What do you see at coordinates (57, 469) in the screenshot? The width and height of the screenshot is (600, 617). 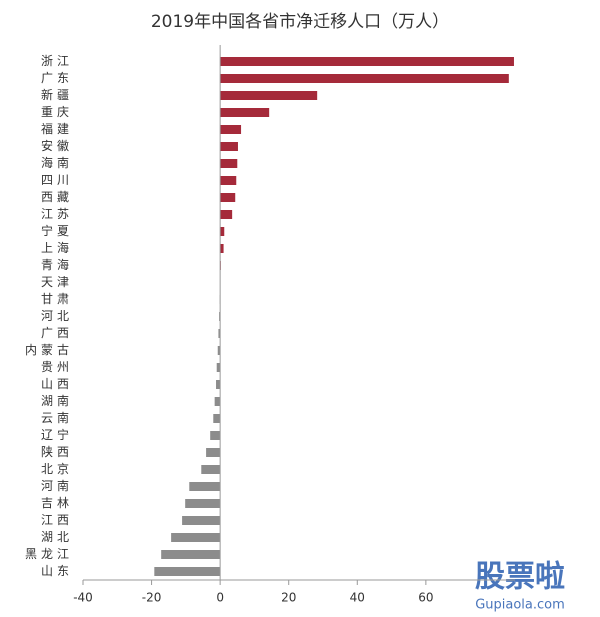 I see `y-tick-label: 北京` at bounding box center [57, 469].